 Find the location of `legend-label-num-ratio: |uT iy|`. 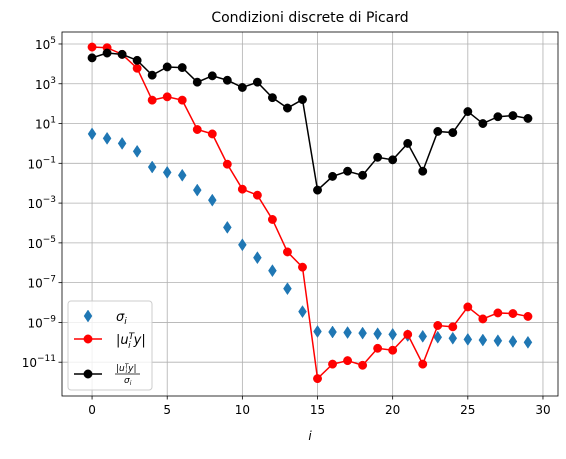

legend-label-num-ratio: |uT iy| is located at coordinates (126, 369).